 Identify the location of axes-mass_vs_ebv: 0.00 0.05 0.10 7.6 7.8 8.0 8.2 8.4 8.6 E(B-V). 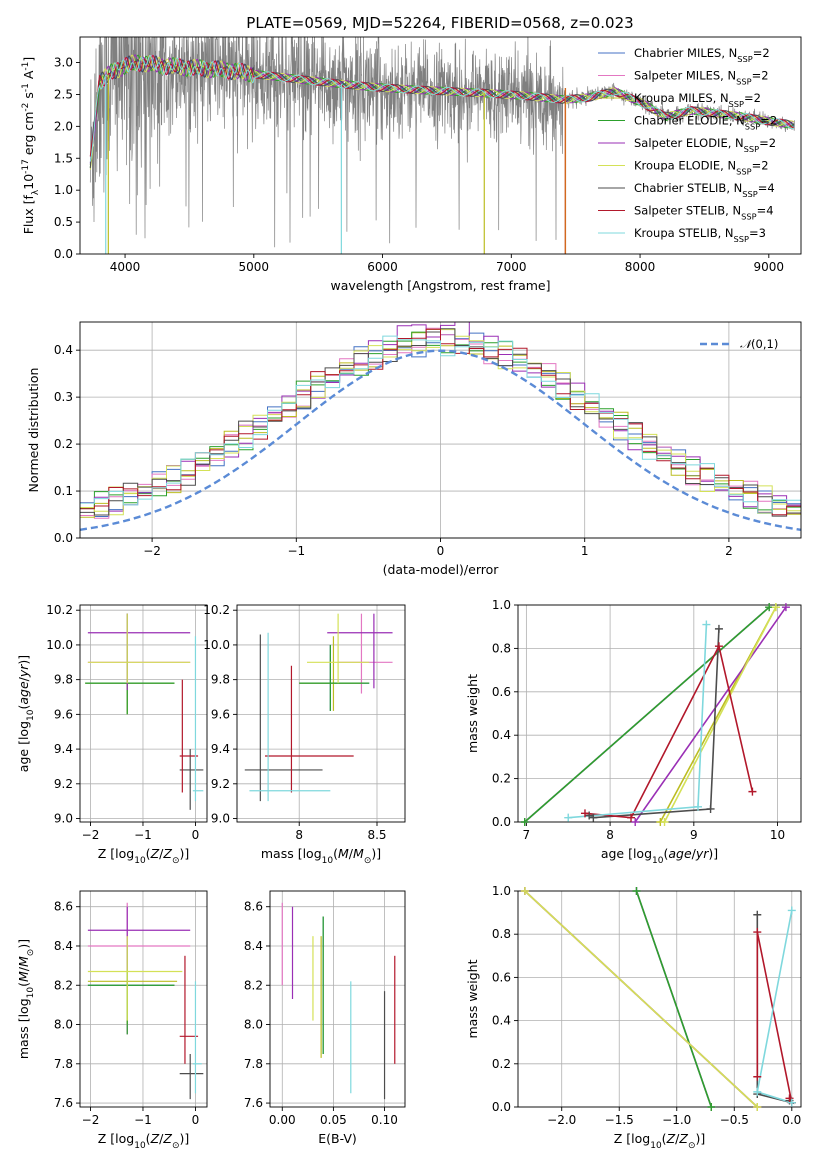
(325, 1018).